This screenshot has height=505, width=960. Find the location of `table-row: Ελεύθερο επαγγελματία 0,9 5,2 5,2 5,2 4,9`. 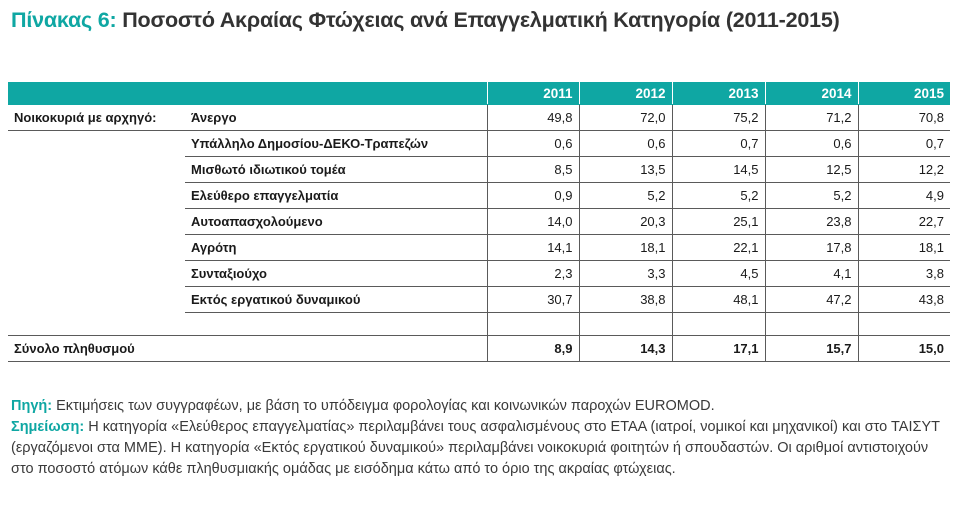

table-row: Ελεύθερο επαγγελματία 0,9 5,2 5,2 5,2 4,9 is located at coordinates (479, 195).